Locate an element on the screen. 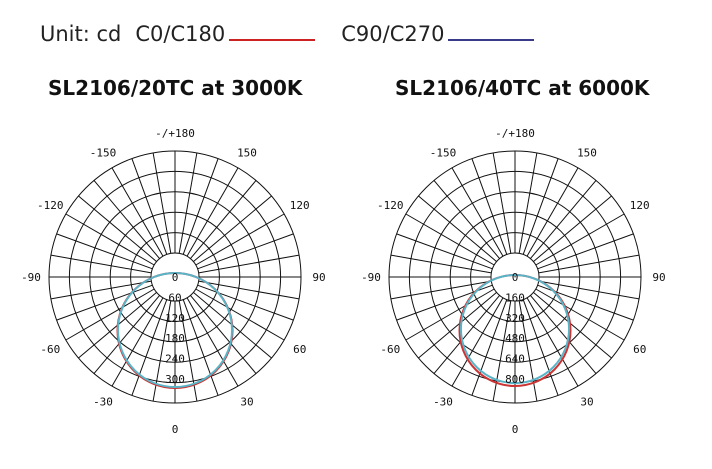  angle-label: 30 is located at coordinates (246, 402).